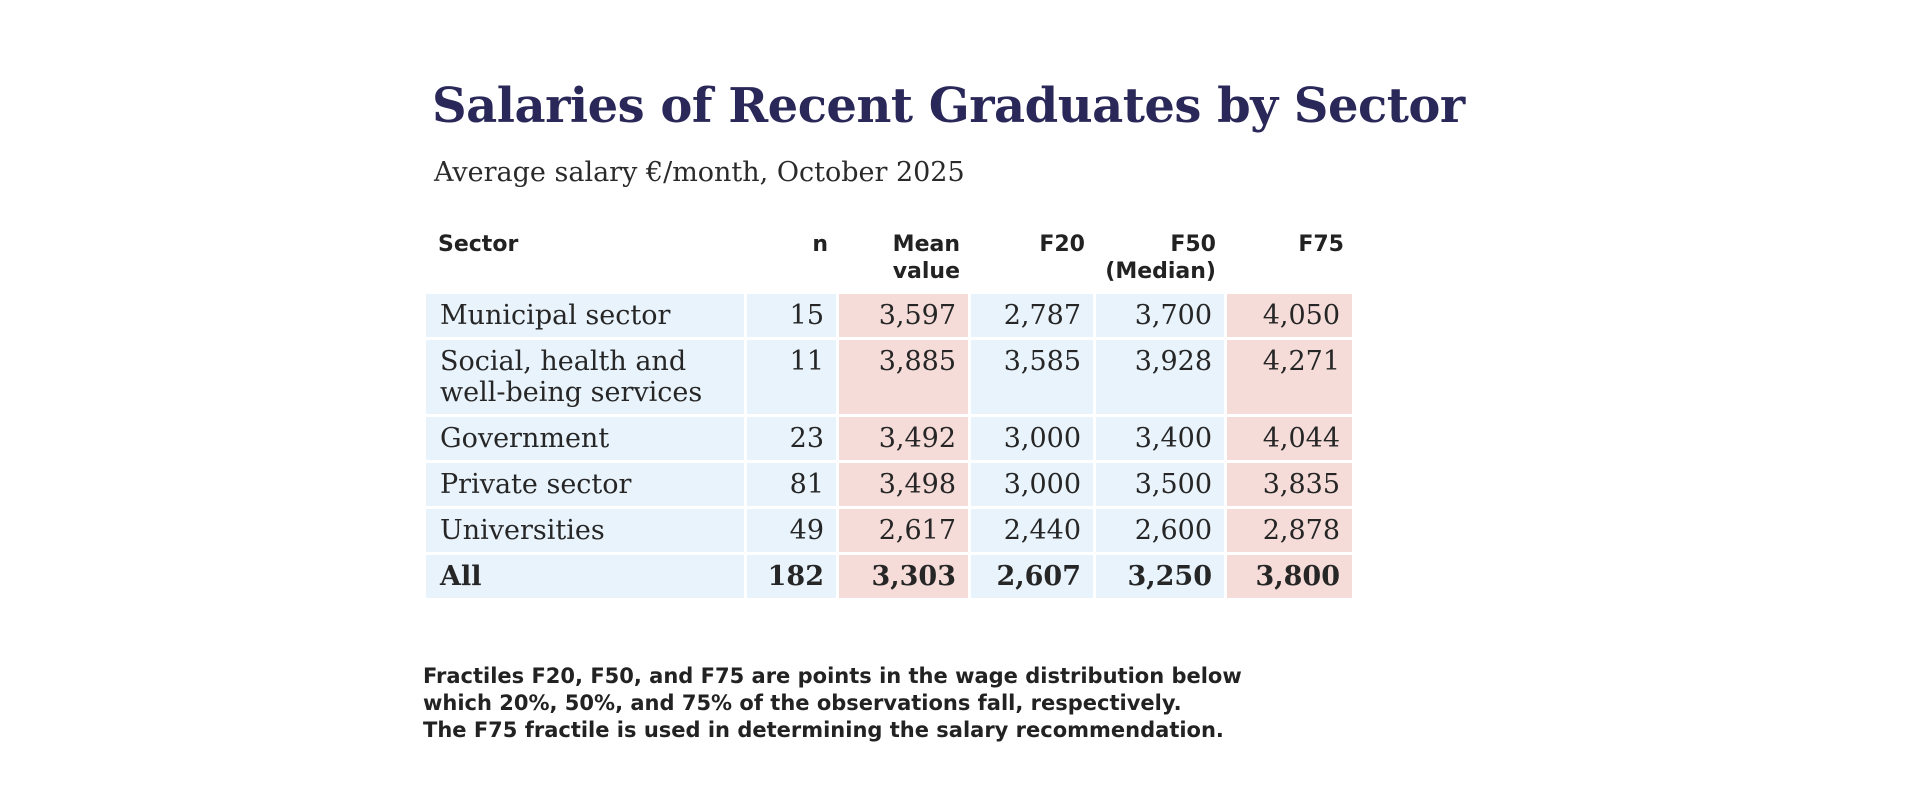 Image resolution: width=1920 pixels, height=794 pixels. I want to click on header-n: n, so click(820, 244).